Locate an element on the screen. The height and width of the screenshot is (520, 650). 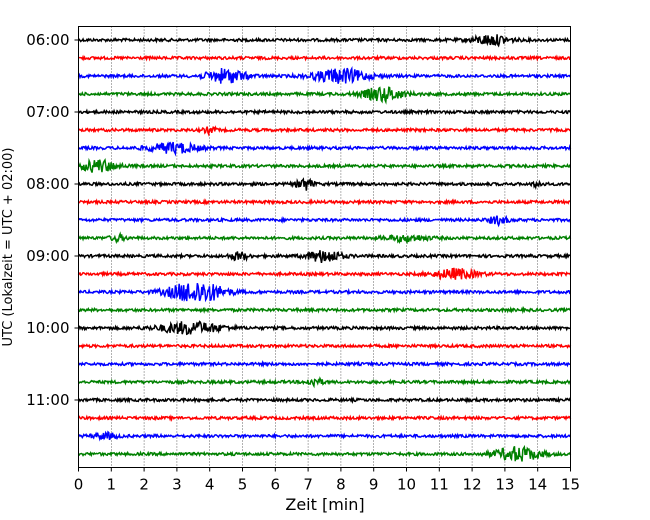
x-axis-ticks: 0 1 2 3 4 5 6 7 8 9 10 11 12 13 14 15 is located at coordinates (327, 480).